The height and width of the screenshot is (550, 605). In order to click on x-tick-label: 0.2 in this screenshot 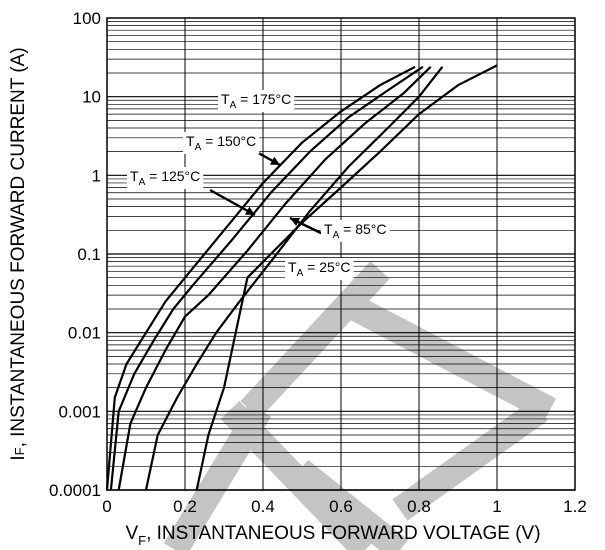, I will do `click(185, 506)`.